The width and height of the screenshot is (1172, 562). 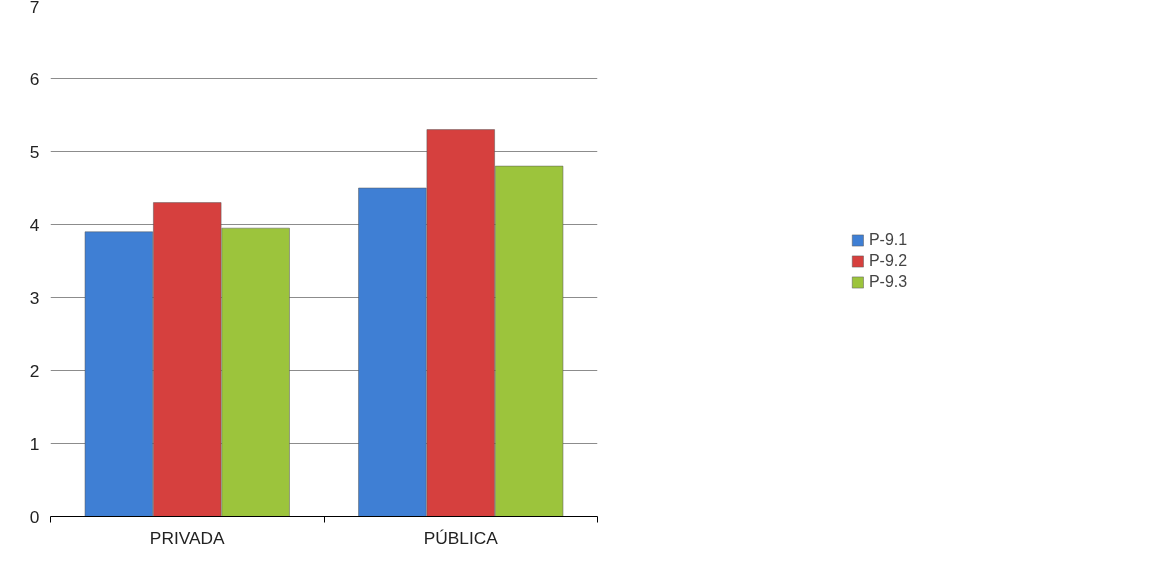 What do you see at coordinates (34, 443) in the screenshot?
I see `y-tick-label: 1` at bounding box center [34, 443].